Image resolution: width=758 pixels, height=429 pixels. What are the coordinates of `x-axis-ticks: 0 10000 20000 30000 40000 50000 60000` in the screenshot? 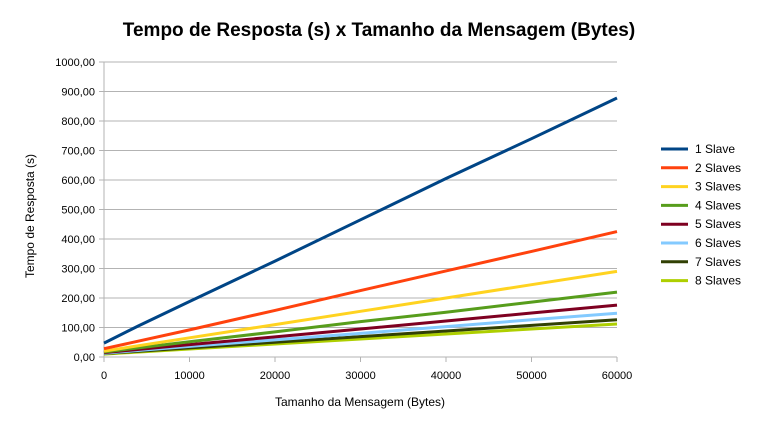 It's located at (366, 369).